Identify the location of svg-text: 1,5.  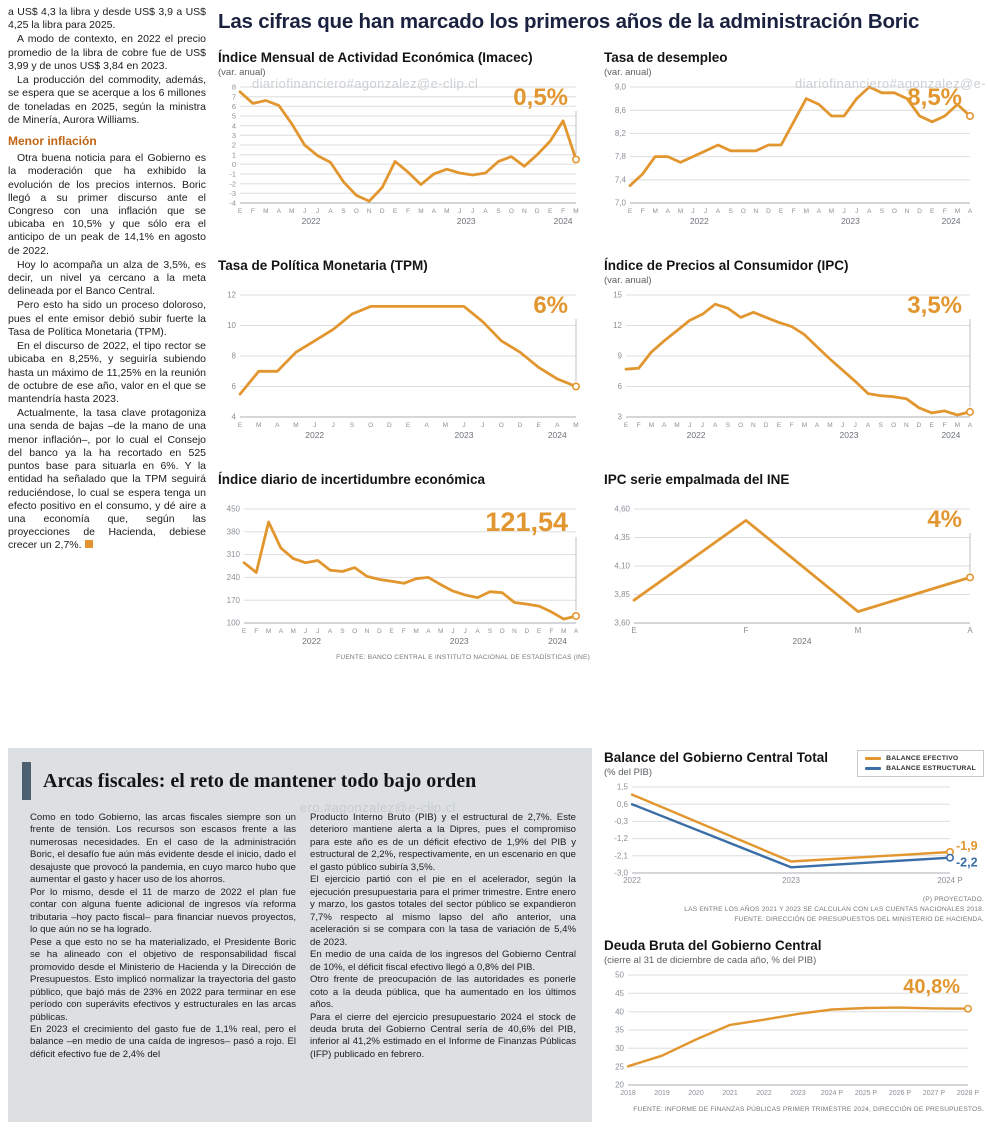
(623, 786).